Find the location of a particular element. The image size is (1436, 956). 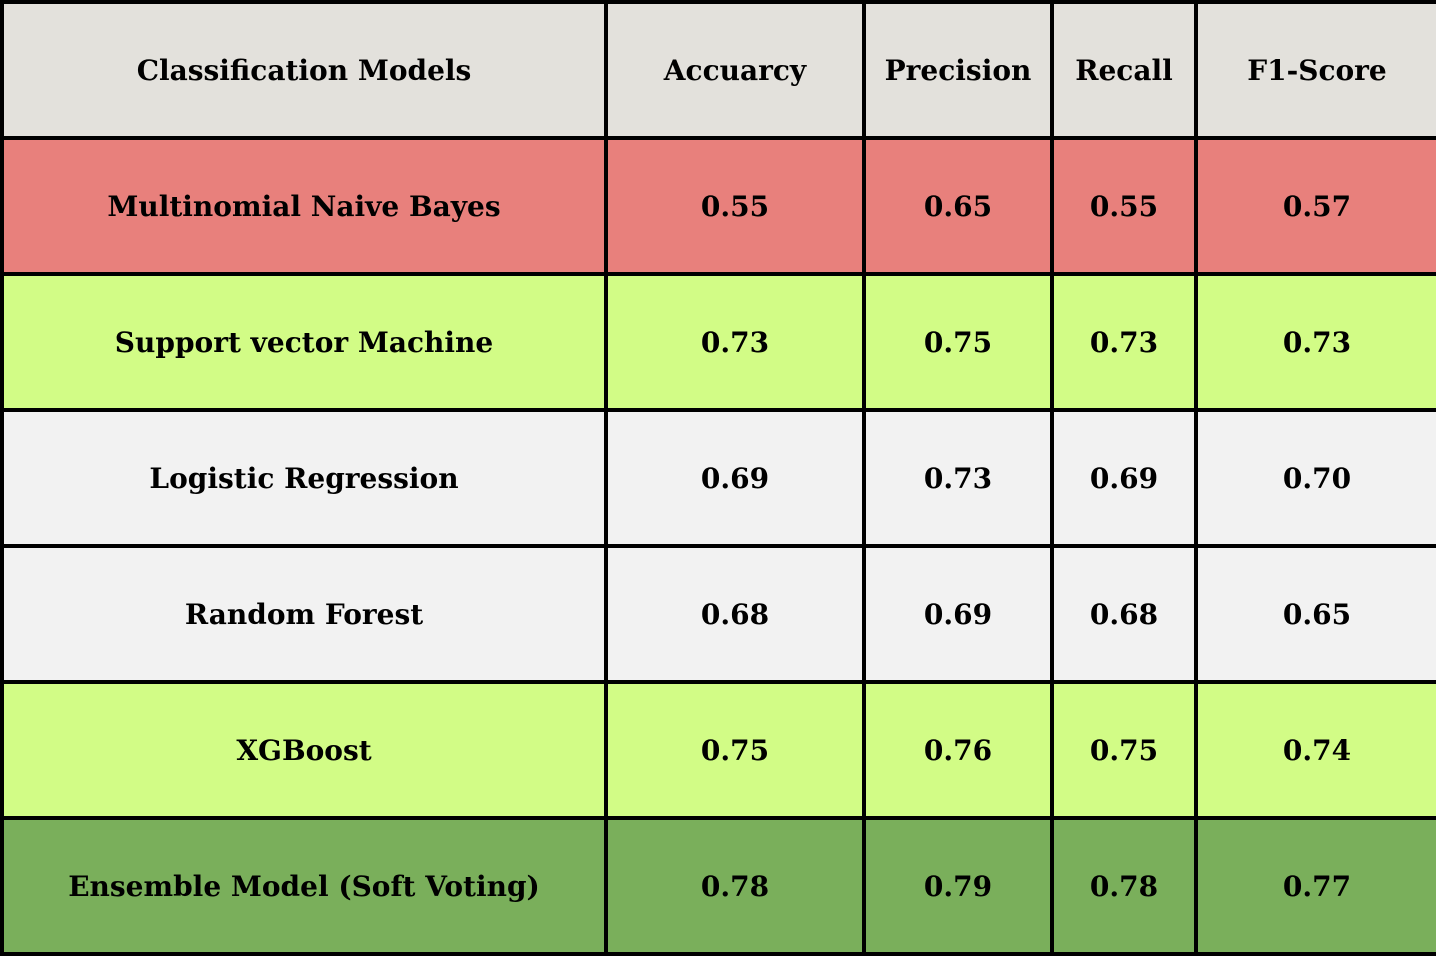

header-cell-model: Classification Models is located at coordinates (304, 70).